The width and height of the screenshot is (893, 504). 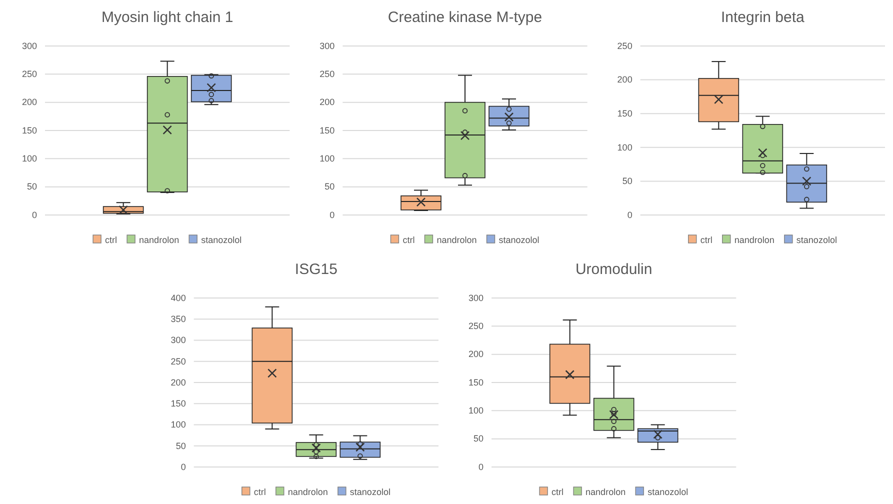 I want to click on chart-title: Myosin light chain 1, so click(x=167, y=17).